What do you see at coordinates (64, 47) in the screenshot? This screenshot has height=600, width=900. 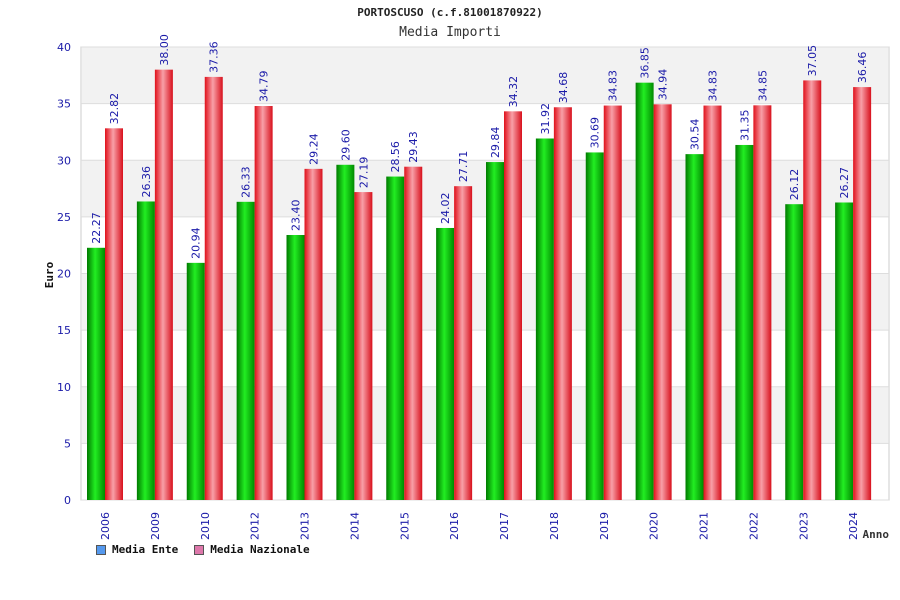 I see `y-tick-label: 40` at bounding box center [64, 47].